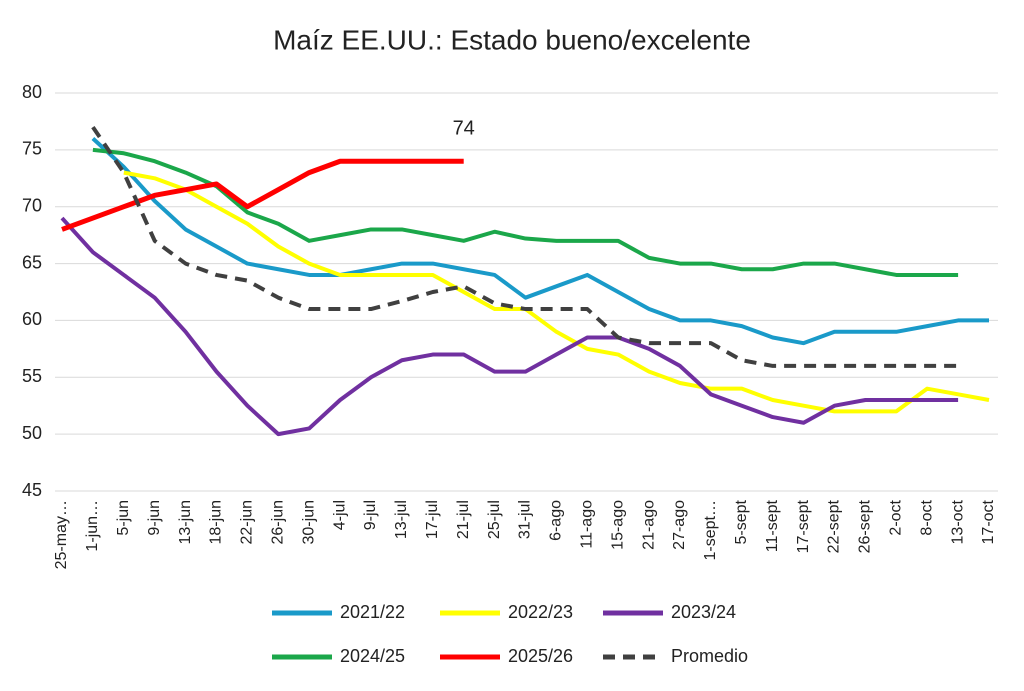 The height and width of the screenshot is (691, 1024). What do you see at coordinates (926, 517) in the screenshot?
I see `x-tick-label: 8-oct` at bounding box center [926, 517].